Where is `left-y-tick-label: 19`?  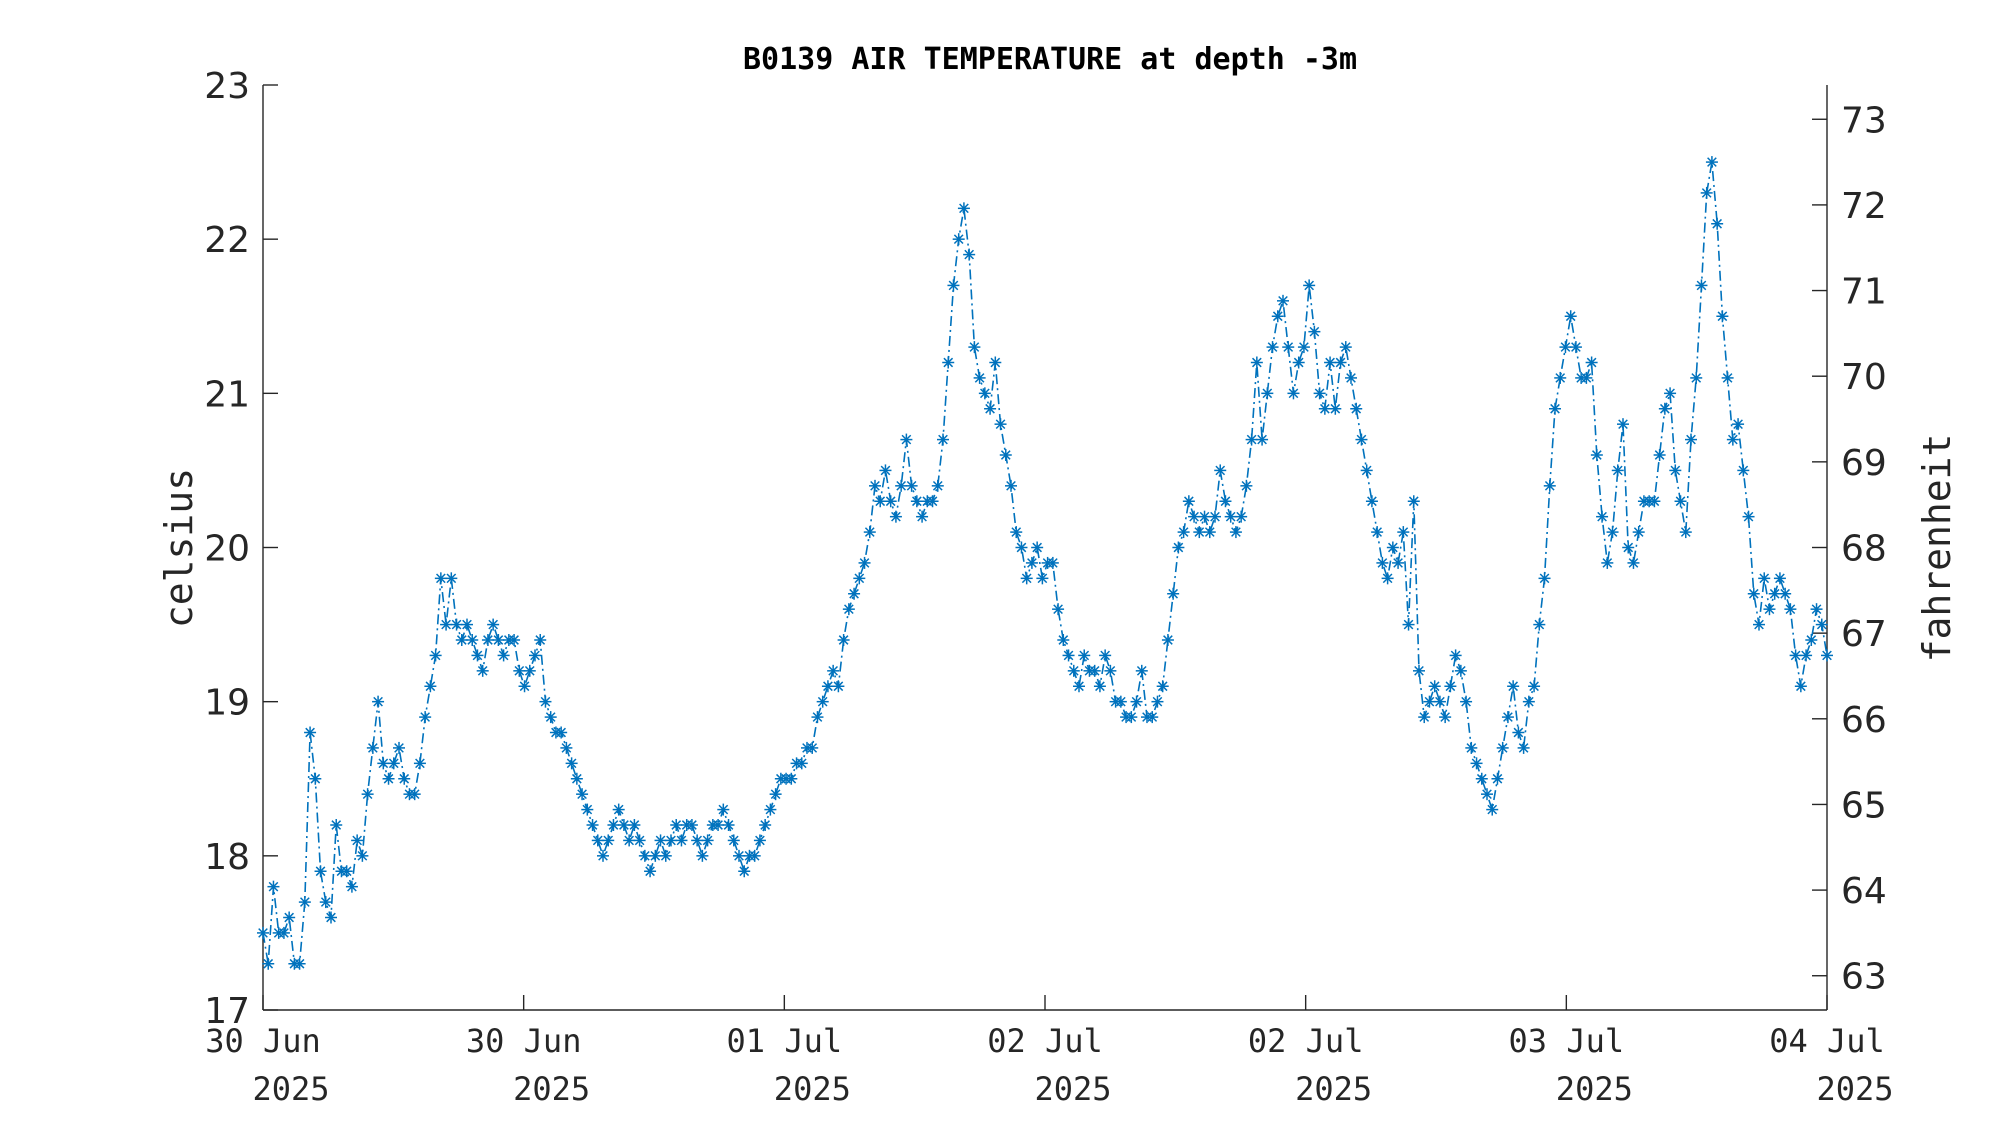
left-y-tick-label: 19 is located at coordinates (227, 703).